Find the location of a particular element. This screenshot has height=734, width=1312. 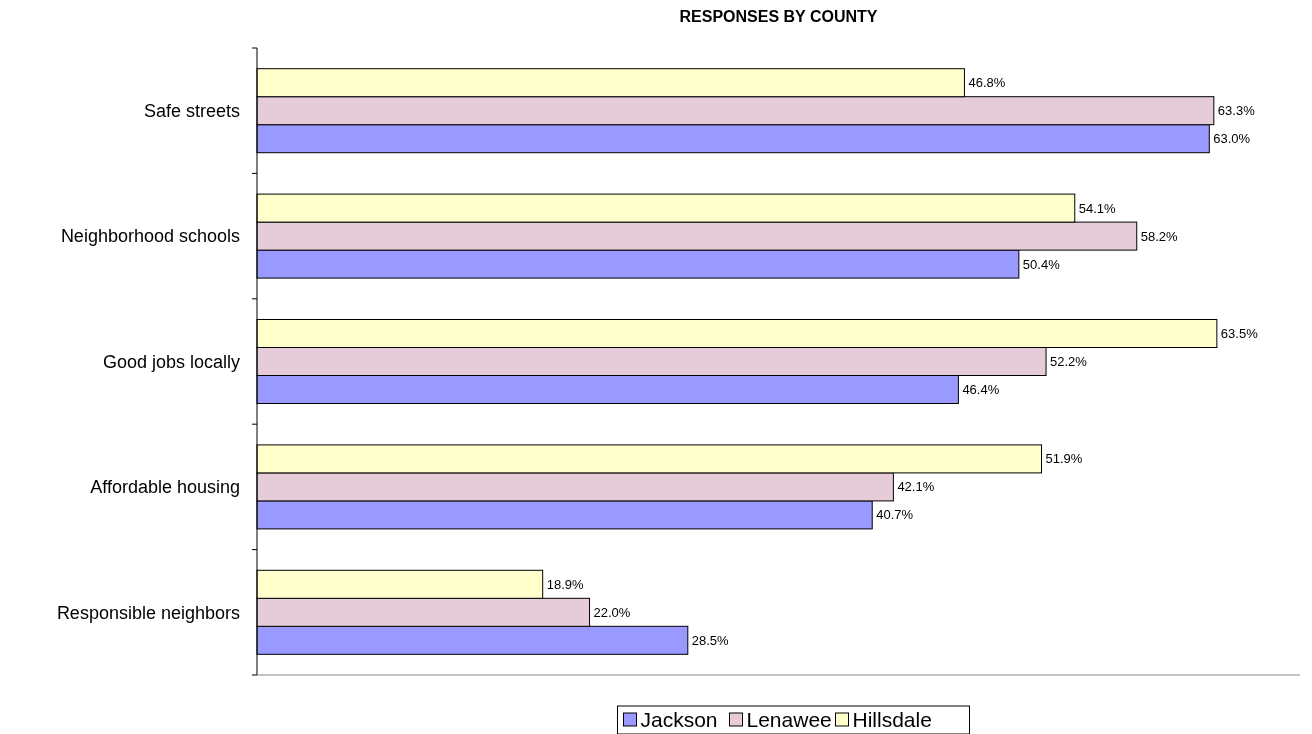

y-tick-label: Neighborhood schools is located at coordinates (150, 236).